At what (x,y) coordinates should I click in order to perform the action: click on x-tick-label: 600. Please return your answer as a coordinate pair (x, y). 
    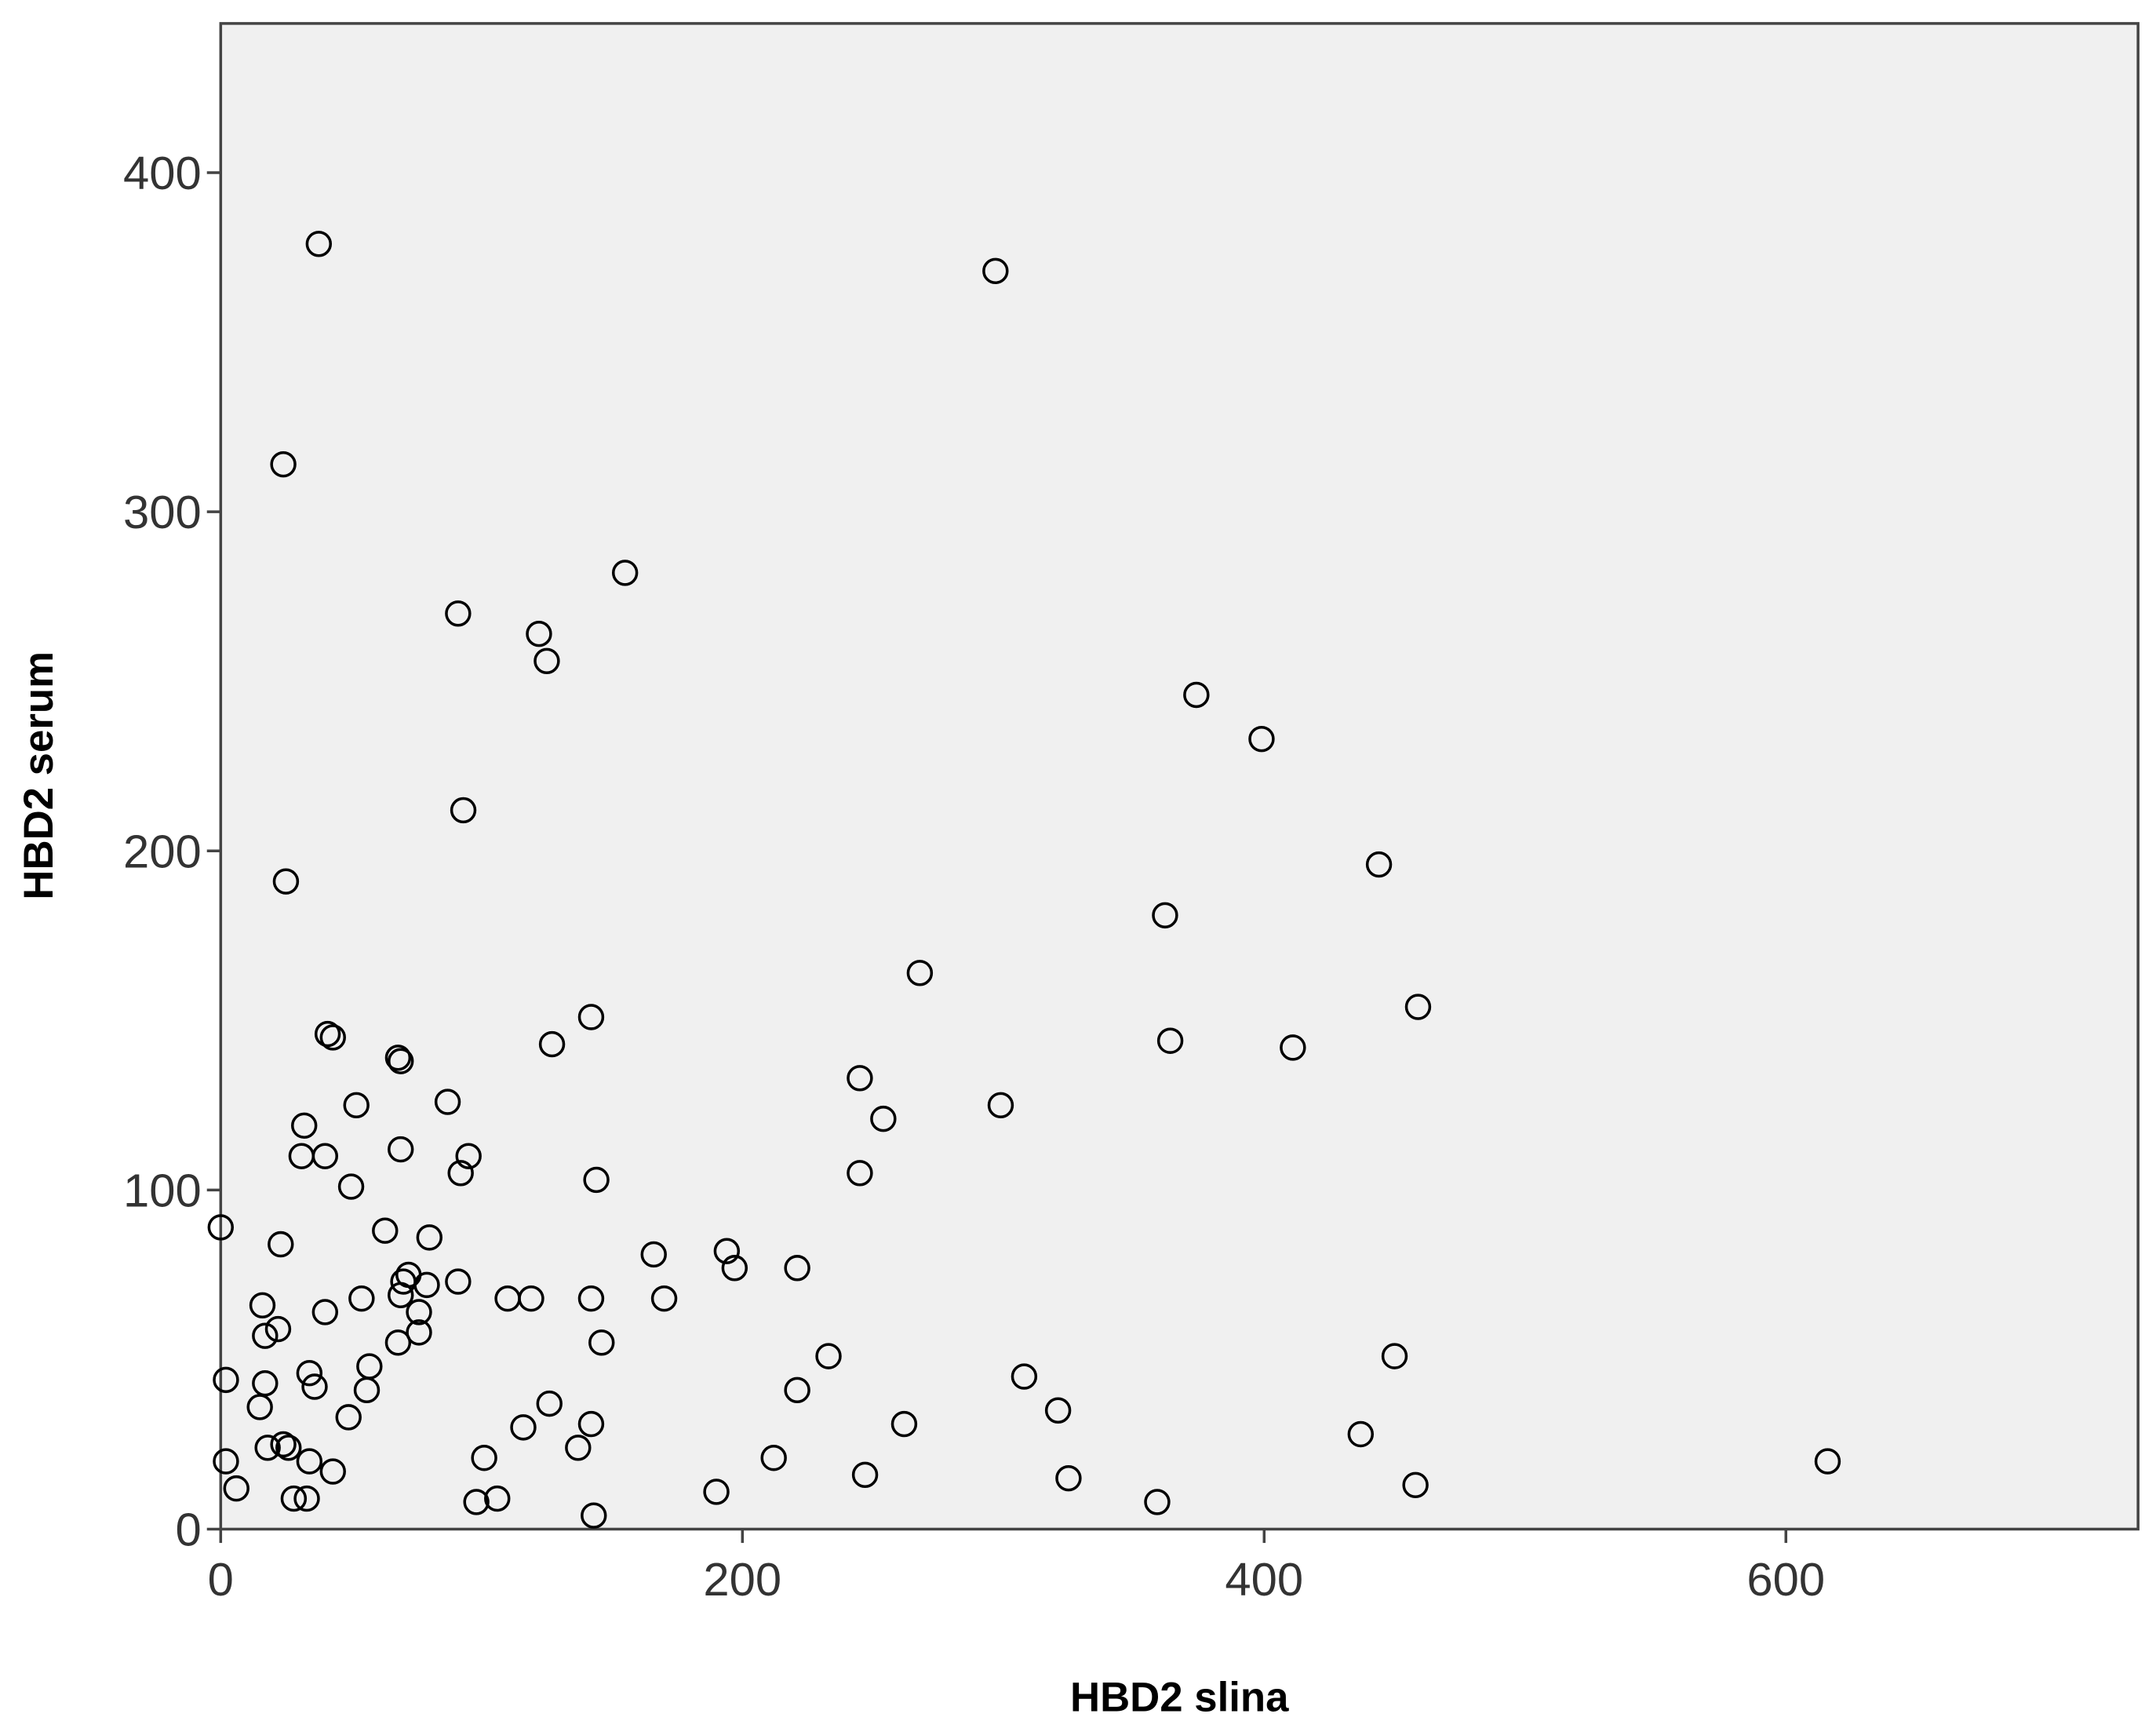
    Looking at the image, I should click on (1785, 1580).